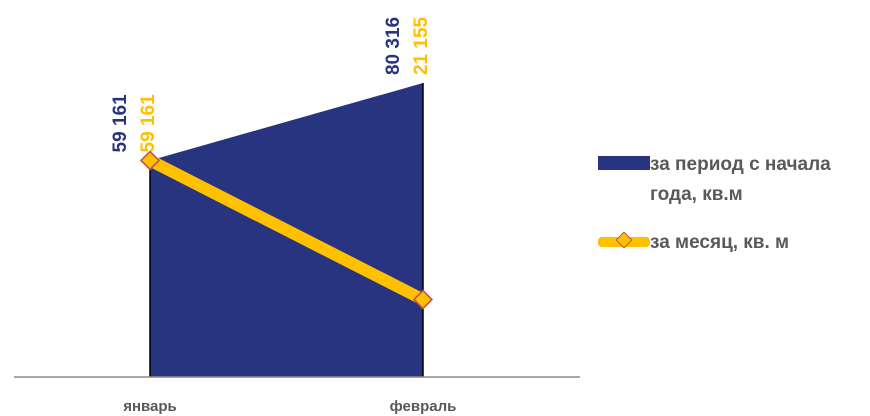 Image resolution: width=870 pixels, height=416 pixels. Describe the element at coordinates (423, 406) in the screenshot. I see `x-tick-label-февраль: февраль` at that location.